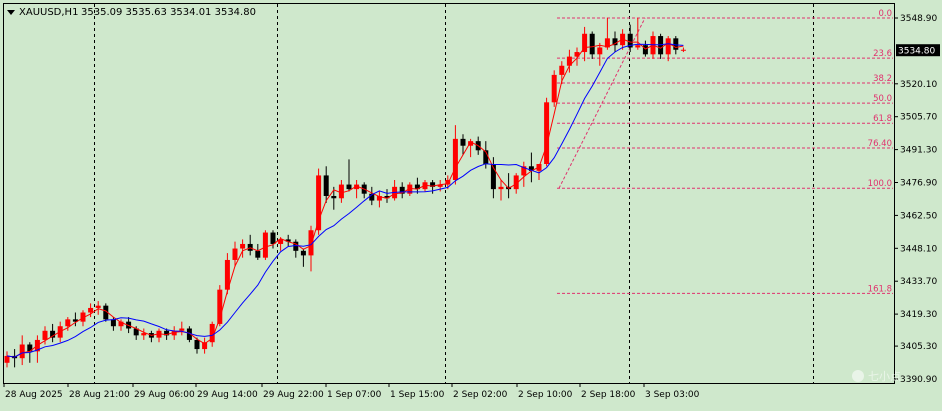 This screenshot has height=411, width=942. I want to click on fib-level-label: 23.6, so click(882, 54).